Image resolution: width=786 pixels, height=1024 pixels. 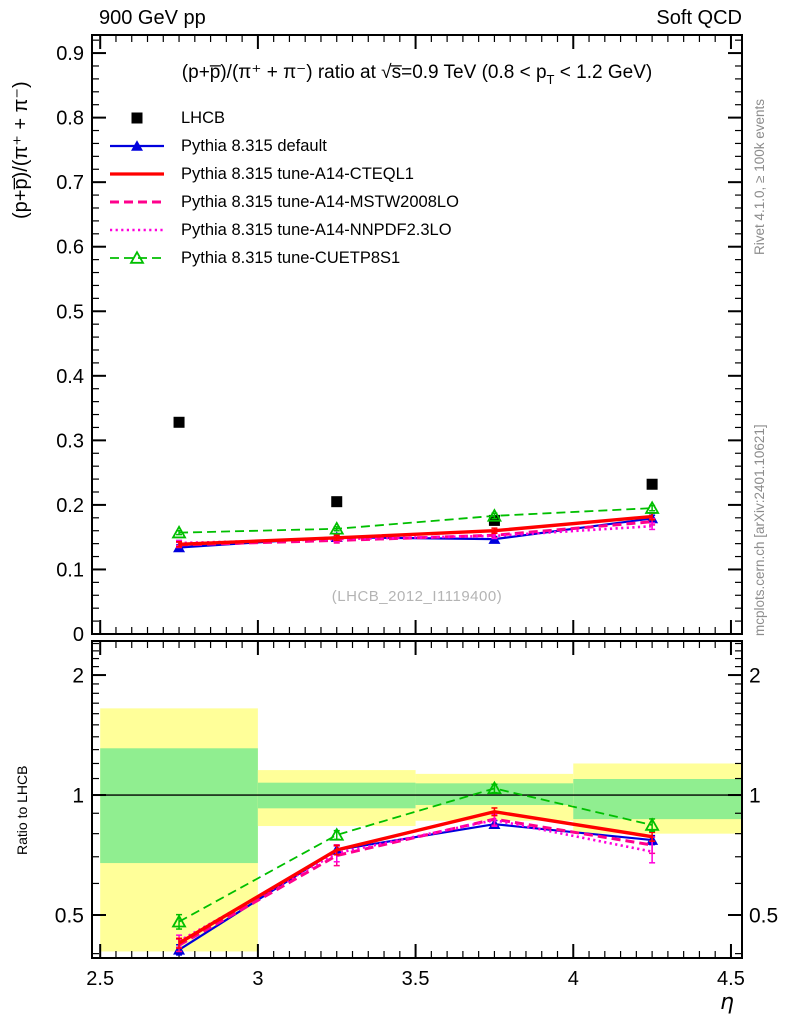 What do you see at coordinates (416, 979) in the screenshot?
I see `svg-text: 3.5` at bounding box center [416, 979].